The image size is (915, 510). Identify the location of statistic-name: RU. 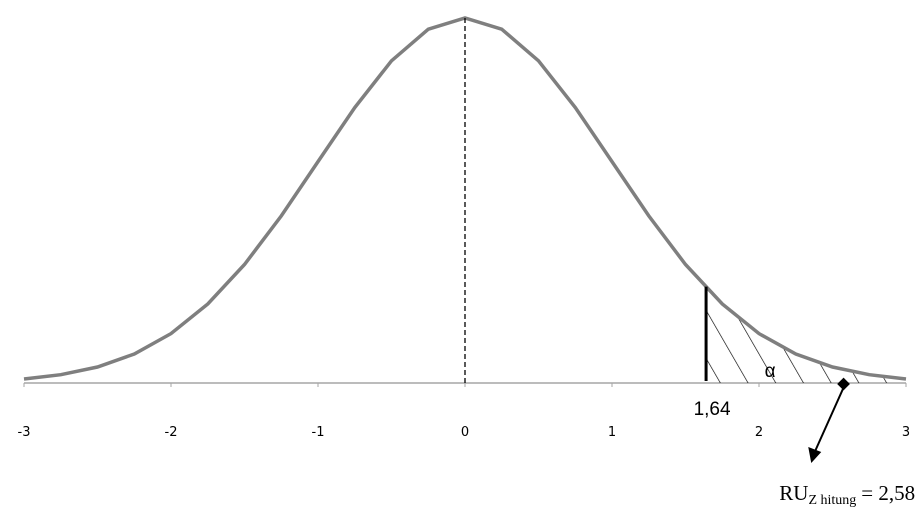
(793, 493).